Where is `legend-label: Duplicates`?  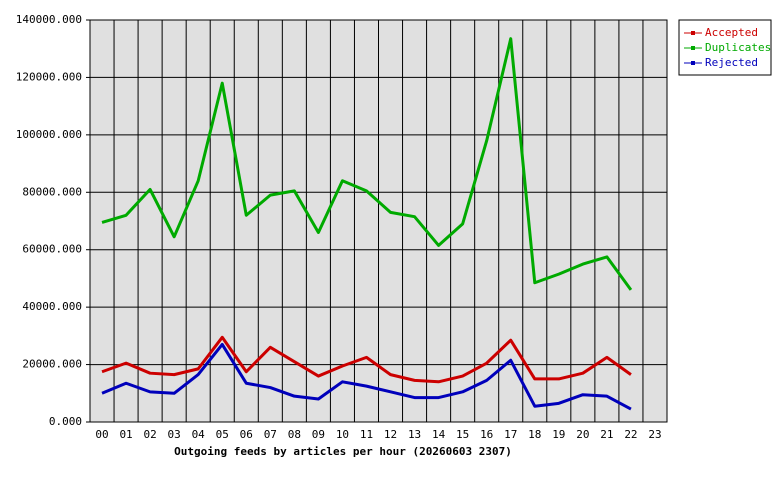 legend-label: Duplicates is located at coordinates (738, 47).